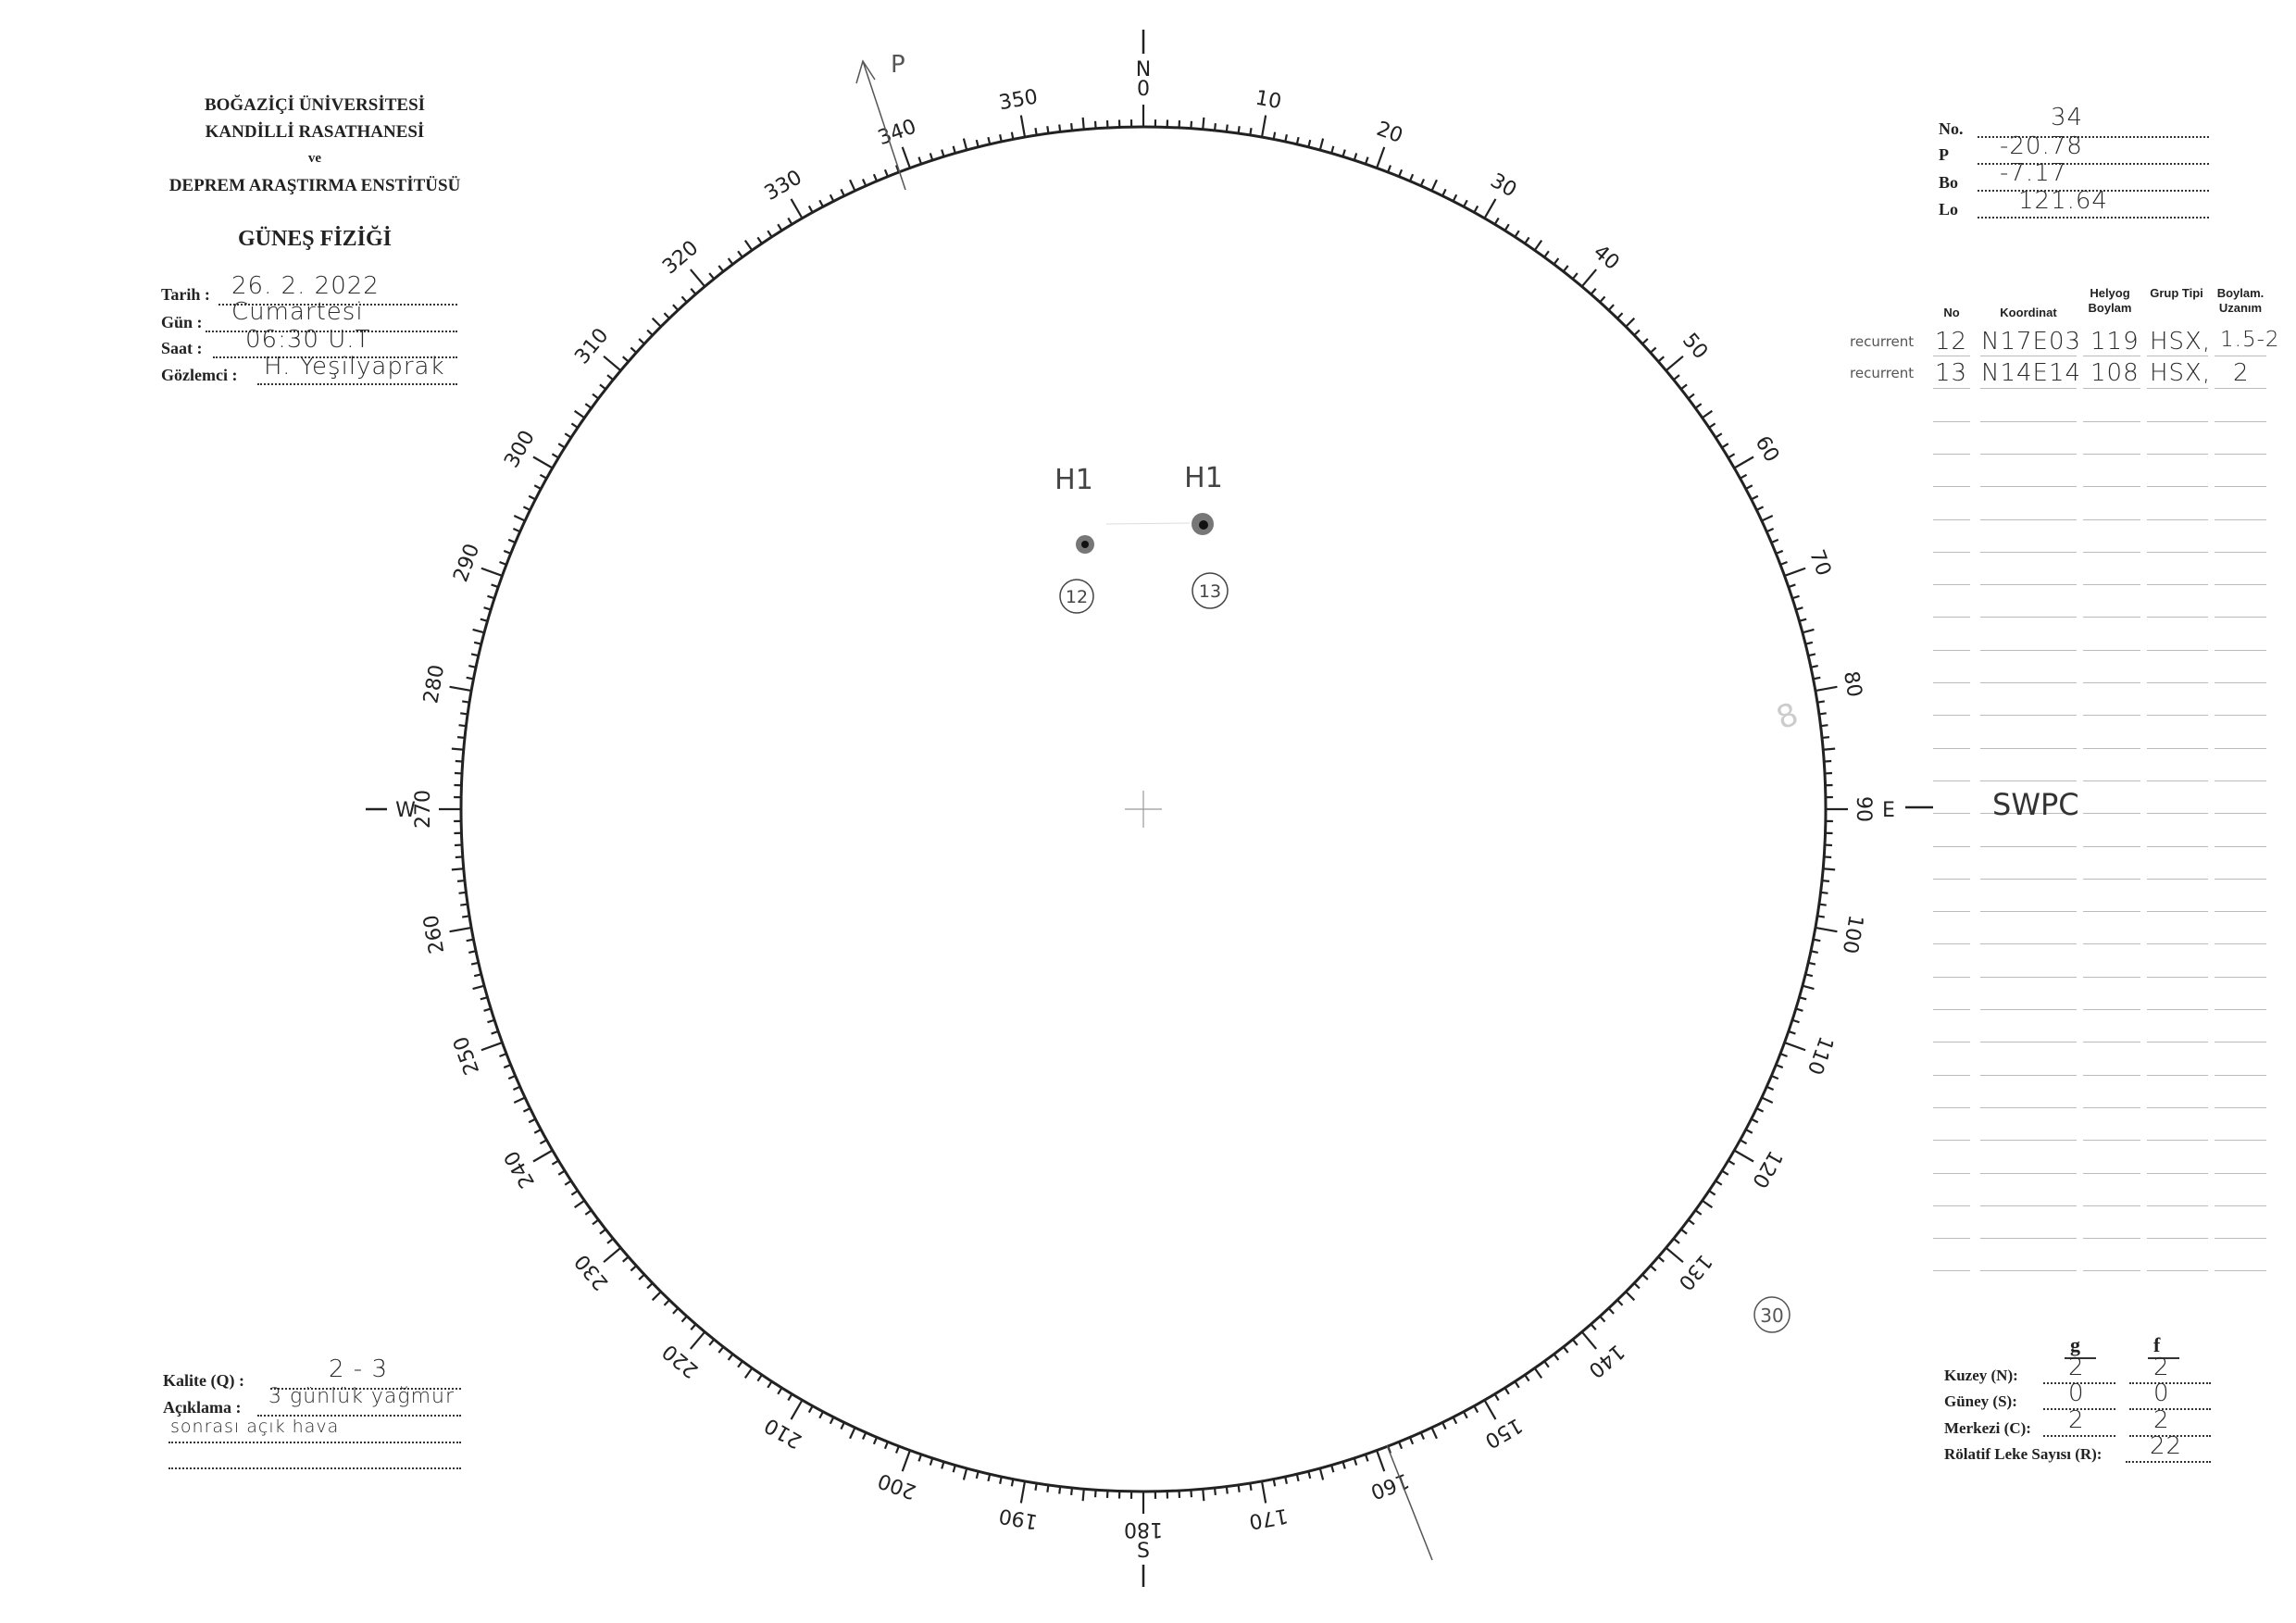 This screenshot has height=1623, width=2296. Describe the element at coordinates (2031, 342) in the screenshot. I see `cell-koordinat: N17E03` at that location.